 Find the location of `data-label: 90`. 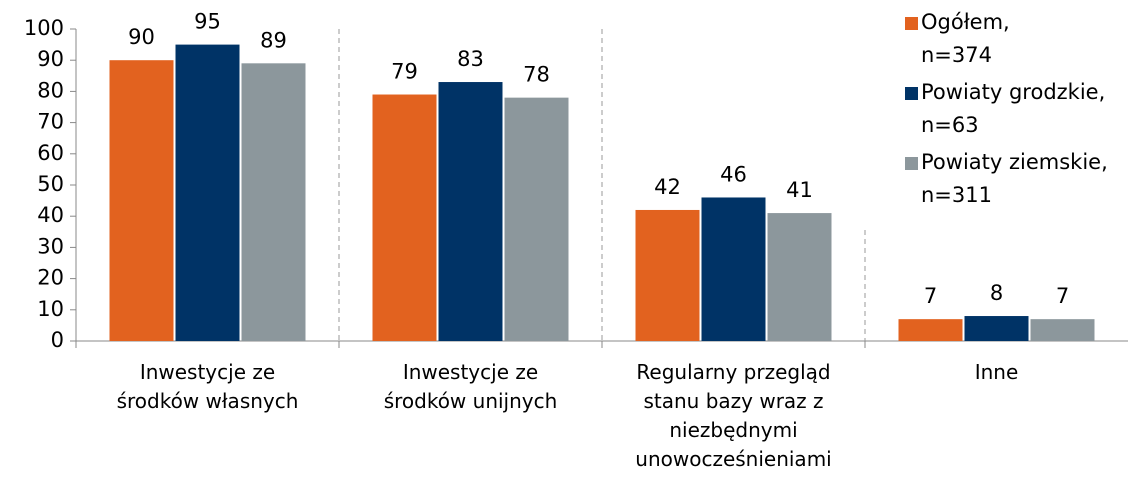

data-label: 90 is located at coordinates (141, 37).